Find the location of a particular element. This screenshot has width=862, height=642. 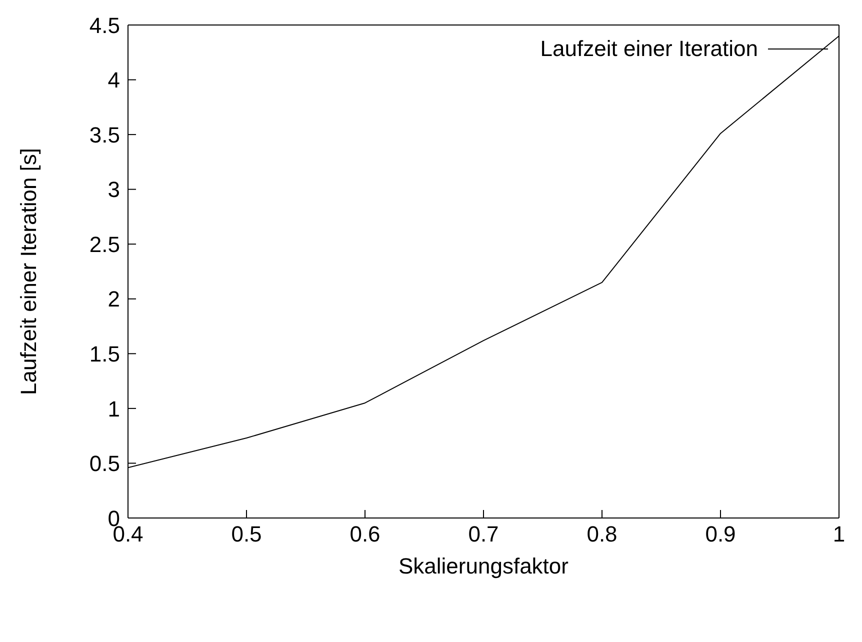

x-tick-label: 0.6 is located at coordinates (365, 534).